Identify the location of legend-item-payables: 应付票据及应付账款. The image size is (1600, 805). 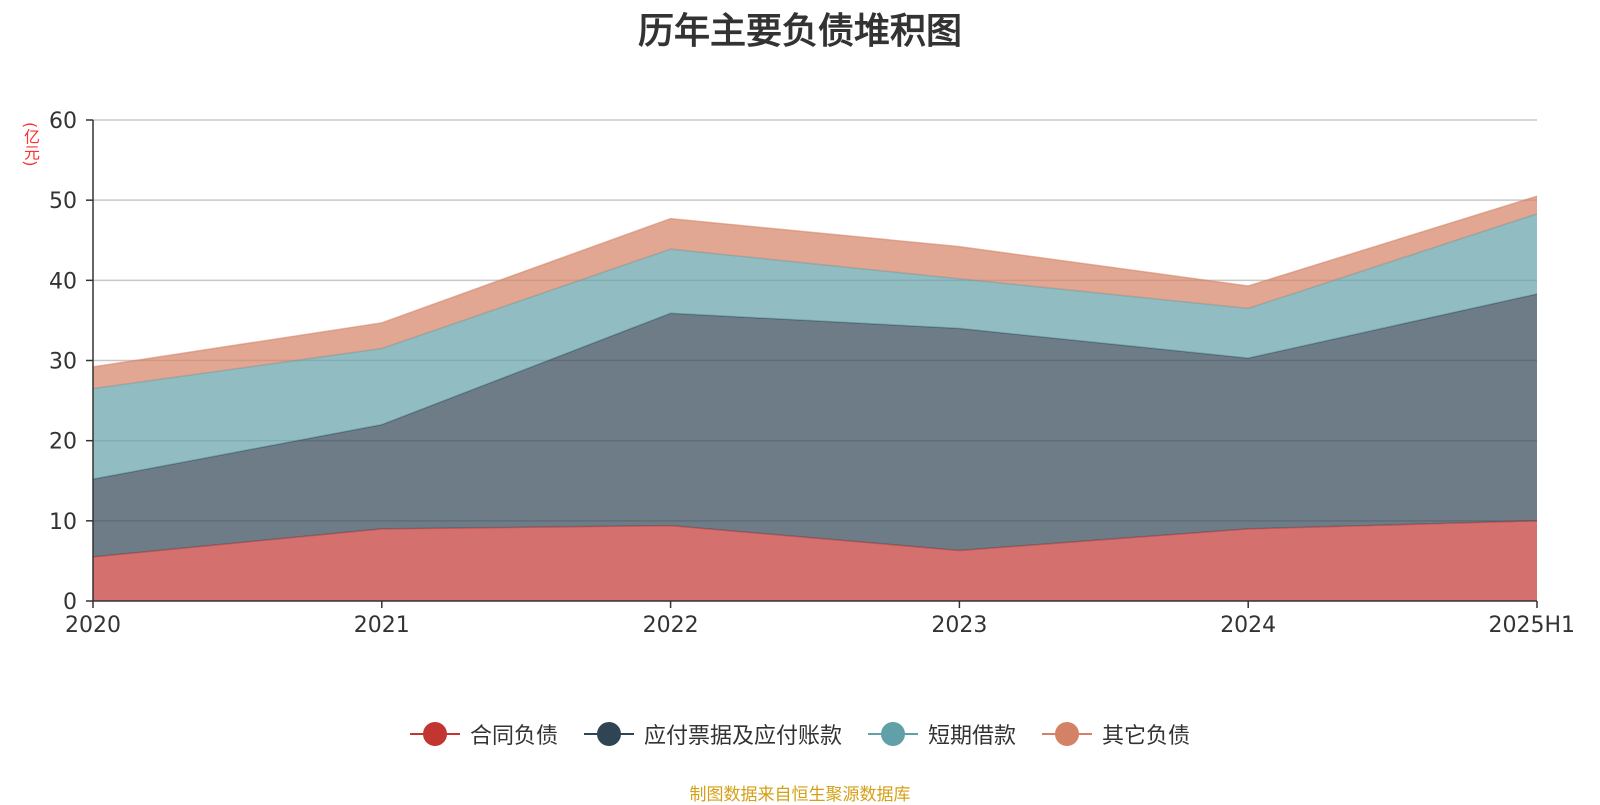
(712, 734).